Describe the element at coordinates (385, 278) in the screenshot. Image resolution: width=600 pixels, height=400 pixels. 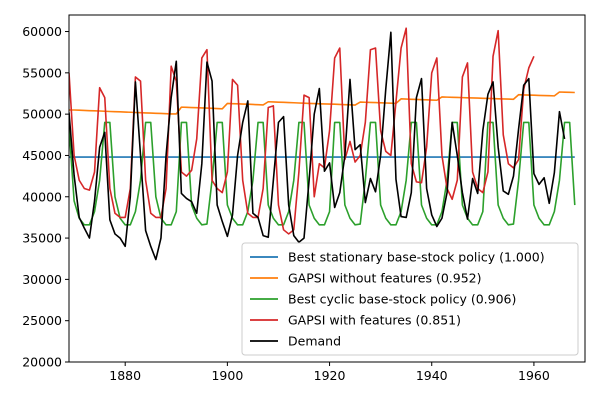
I see `legend-label: GAPSI without features (0.952)` at that location.